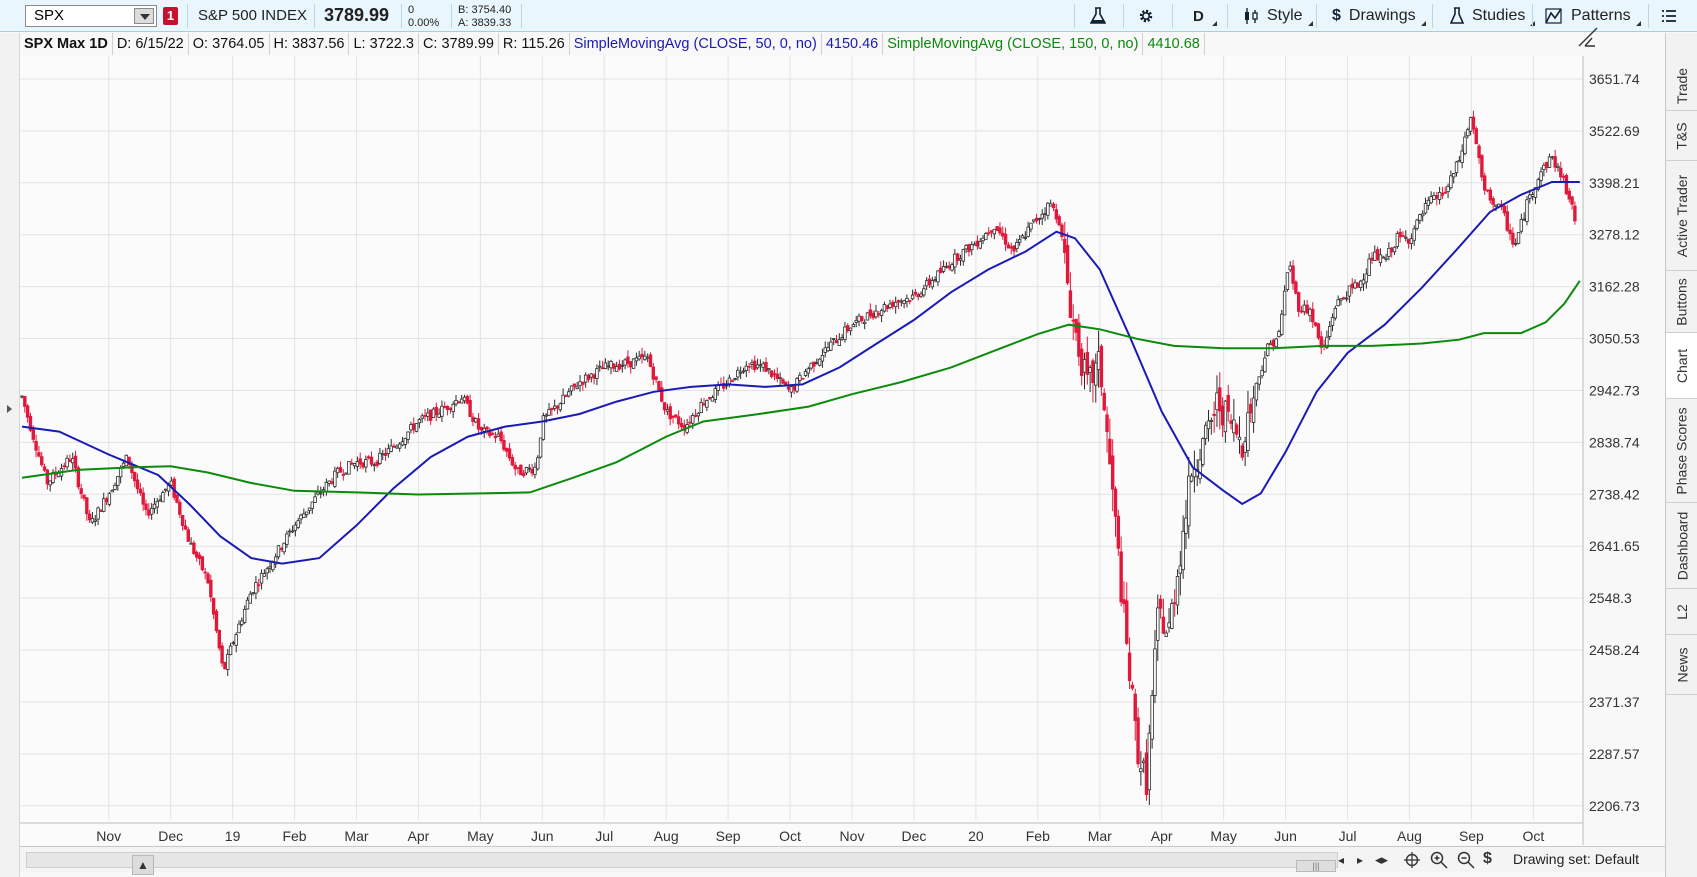 The width and height of the screenshot is (1697, 877). I want to click on time-scrollbar: ▲ |||, so click(682, 863).